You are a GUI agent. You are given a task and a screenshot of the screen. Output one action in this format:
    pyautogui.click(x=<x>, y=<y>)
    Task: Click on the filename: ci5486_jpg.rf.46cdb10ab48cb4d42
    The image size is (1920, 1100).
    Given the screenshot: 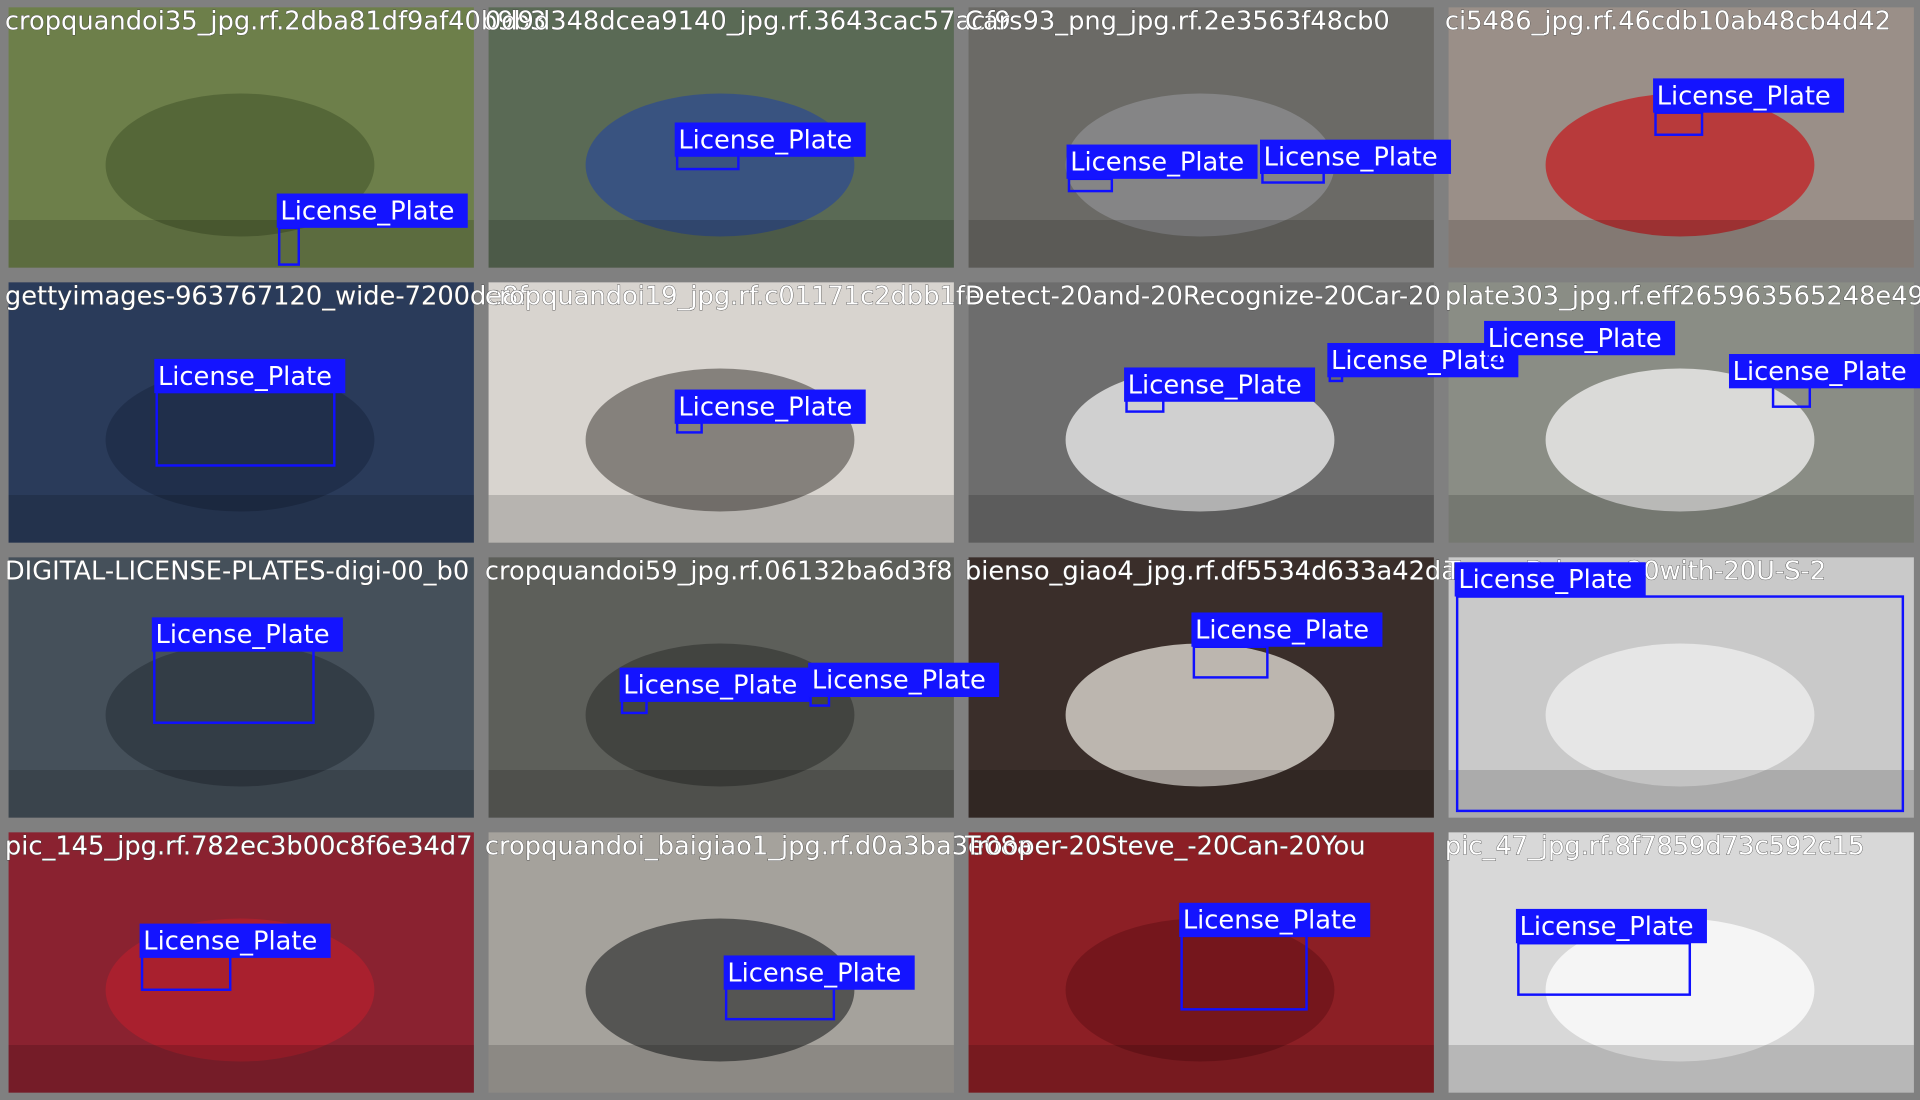 What is the action you would take?
    pyautogui.click(x=1668, y=22)
    